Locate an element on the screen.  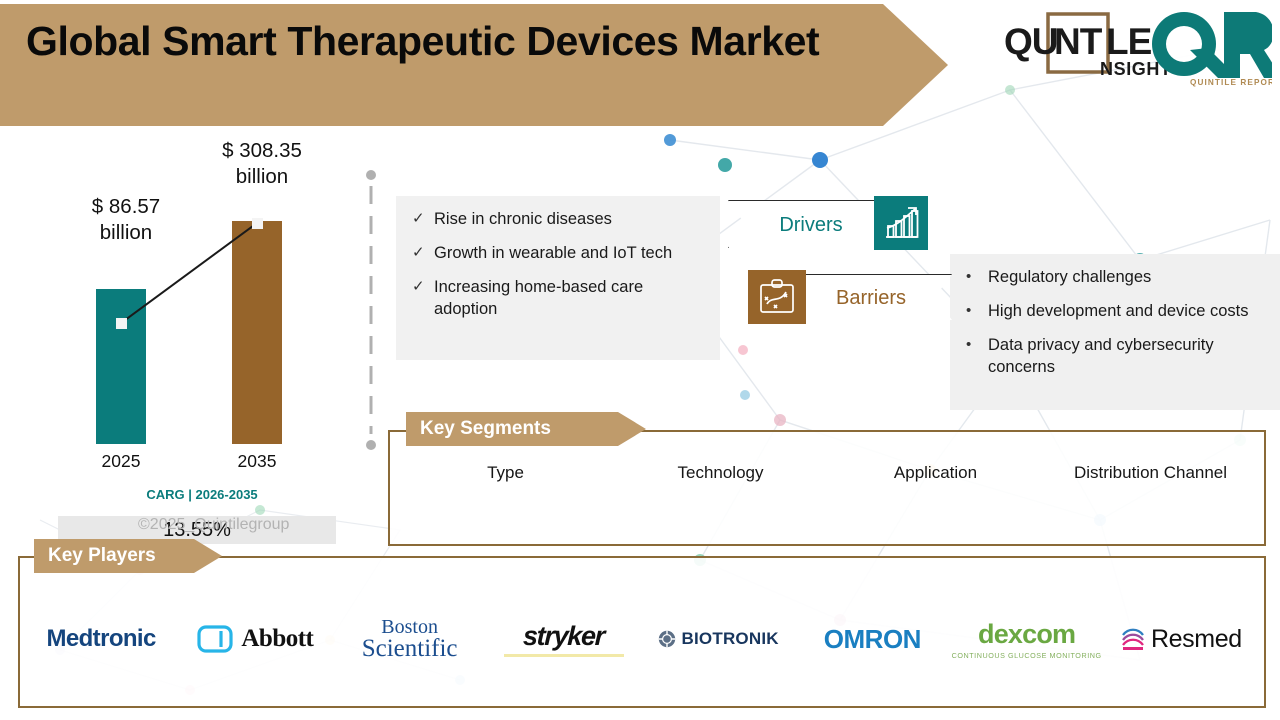
barriers-ribbon: Barriers is located at coordinates (878, 297).